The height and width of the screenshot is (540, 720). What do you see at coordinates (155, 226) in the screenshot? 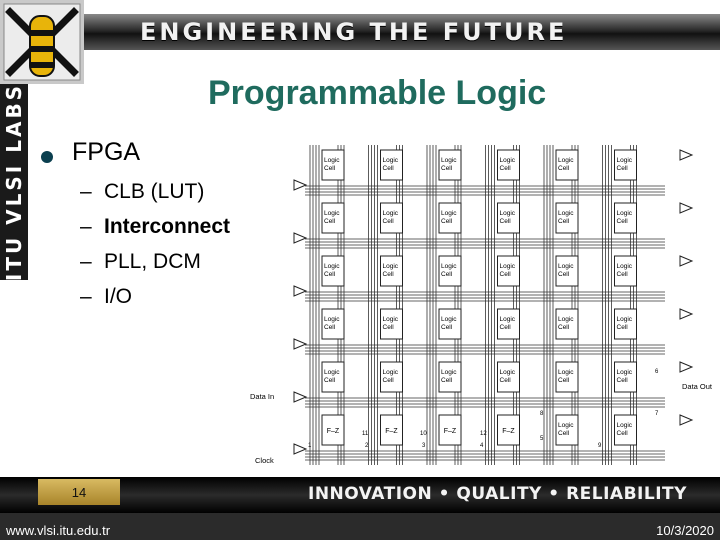
I see `sub-item: – Interconnect` at bounding box center [155, 226].